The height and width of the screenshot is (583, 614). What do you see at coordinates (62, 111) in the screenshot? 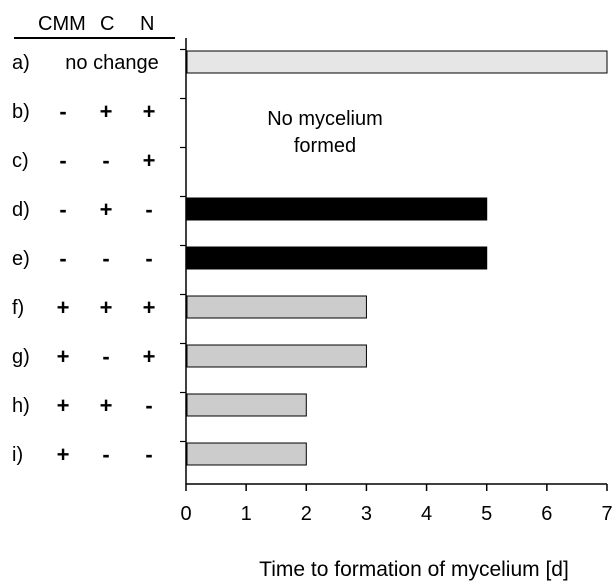
I see `row-b-condition-1: -` at bounding box center [62, 111].